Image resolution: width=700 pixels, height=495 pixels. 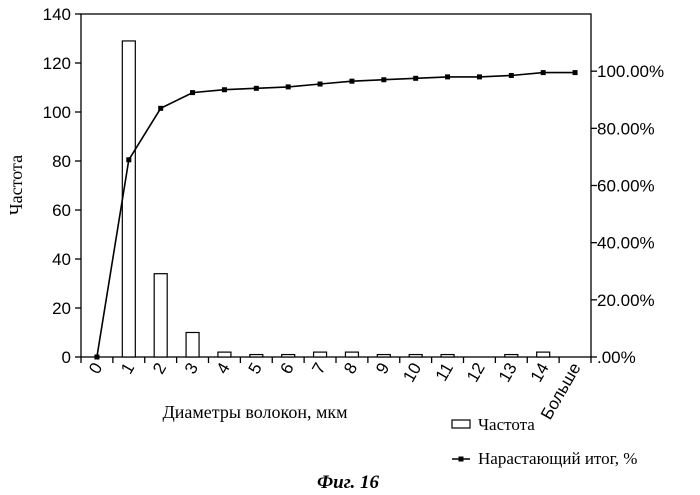 I want to click on y-tick-label: 80, so click(x=61, y=161).